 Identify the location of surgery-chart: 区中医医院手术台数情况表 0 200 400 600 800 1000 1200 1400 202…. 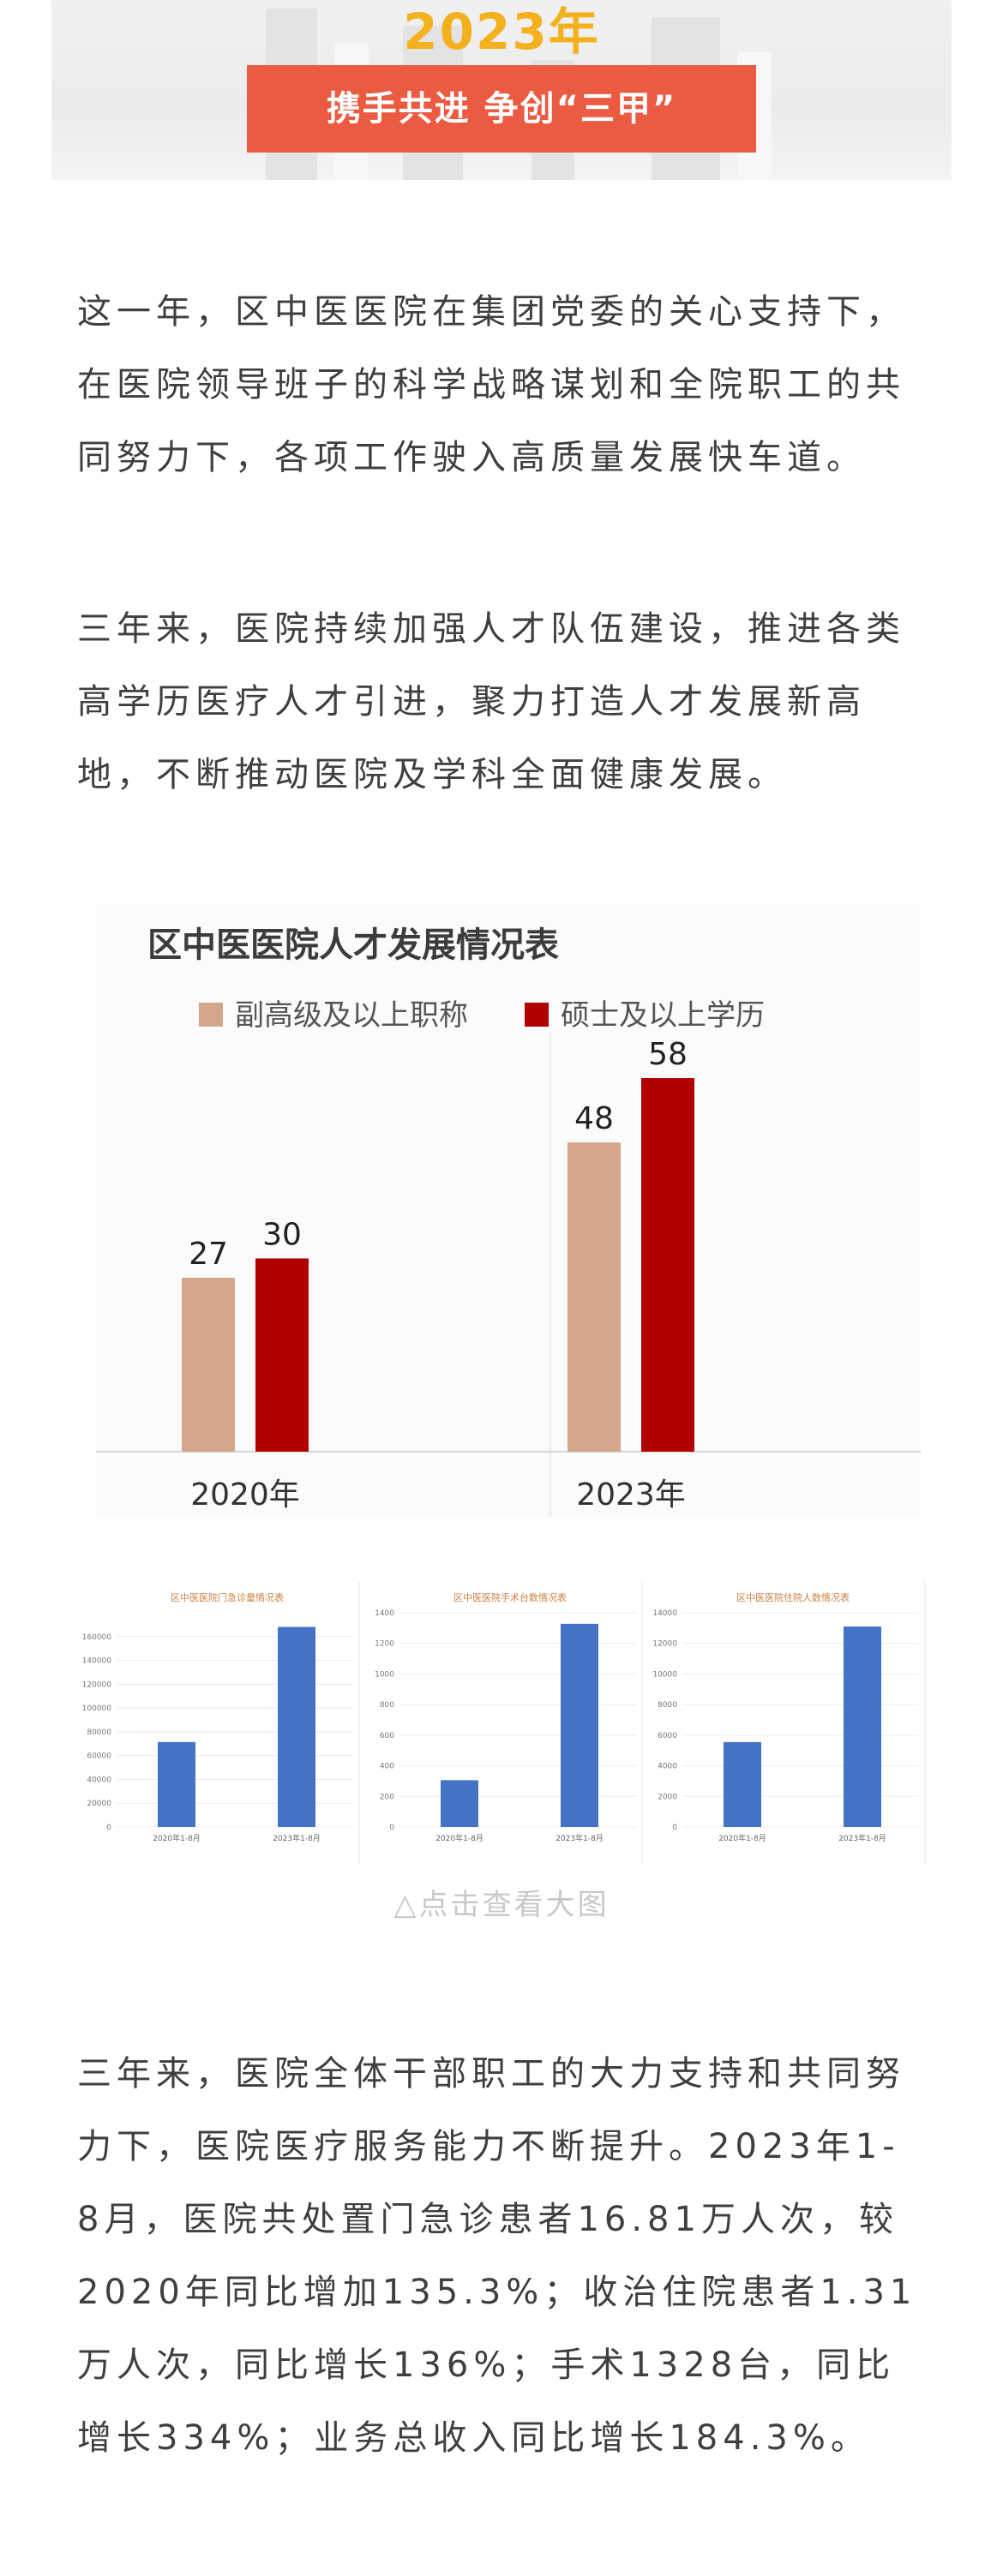
(501, 1723).